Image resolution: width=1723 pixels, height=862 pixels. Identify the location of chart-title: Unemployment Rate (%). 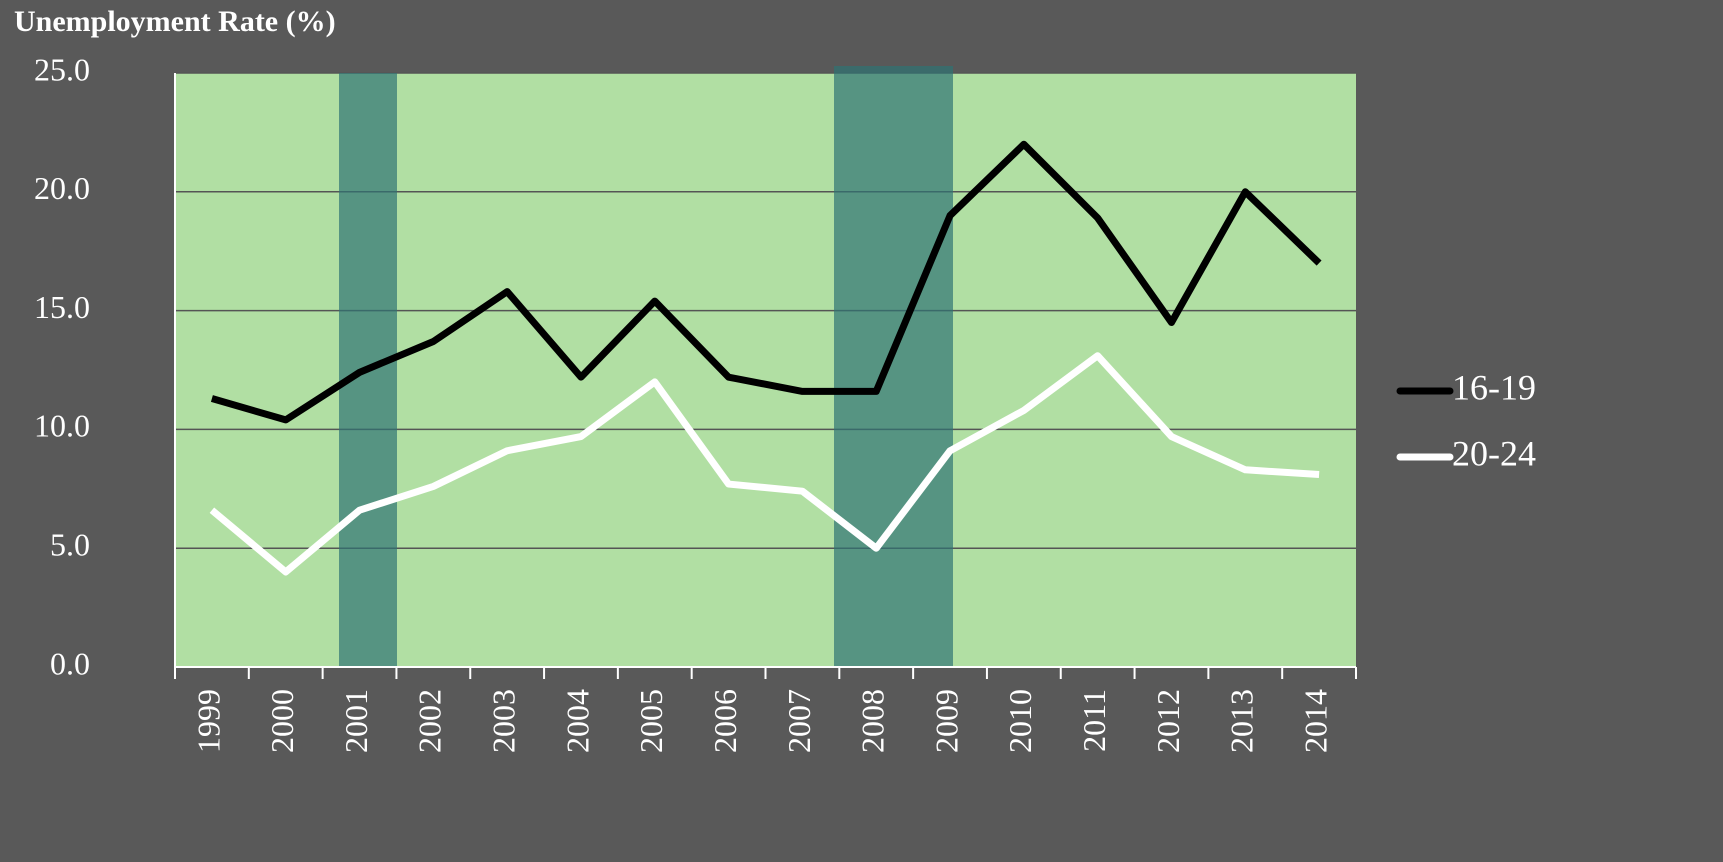
(175, 21).